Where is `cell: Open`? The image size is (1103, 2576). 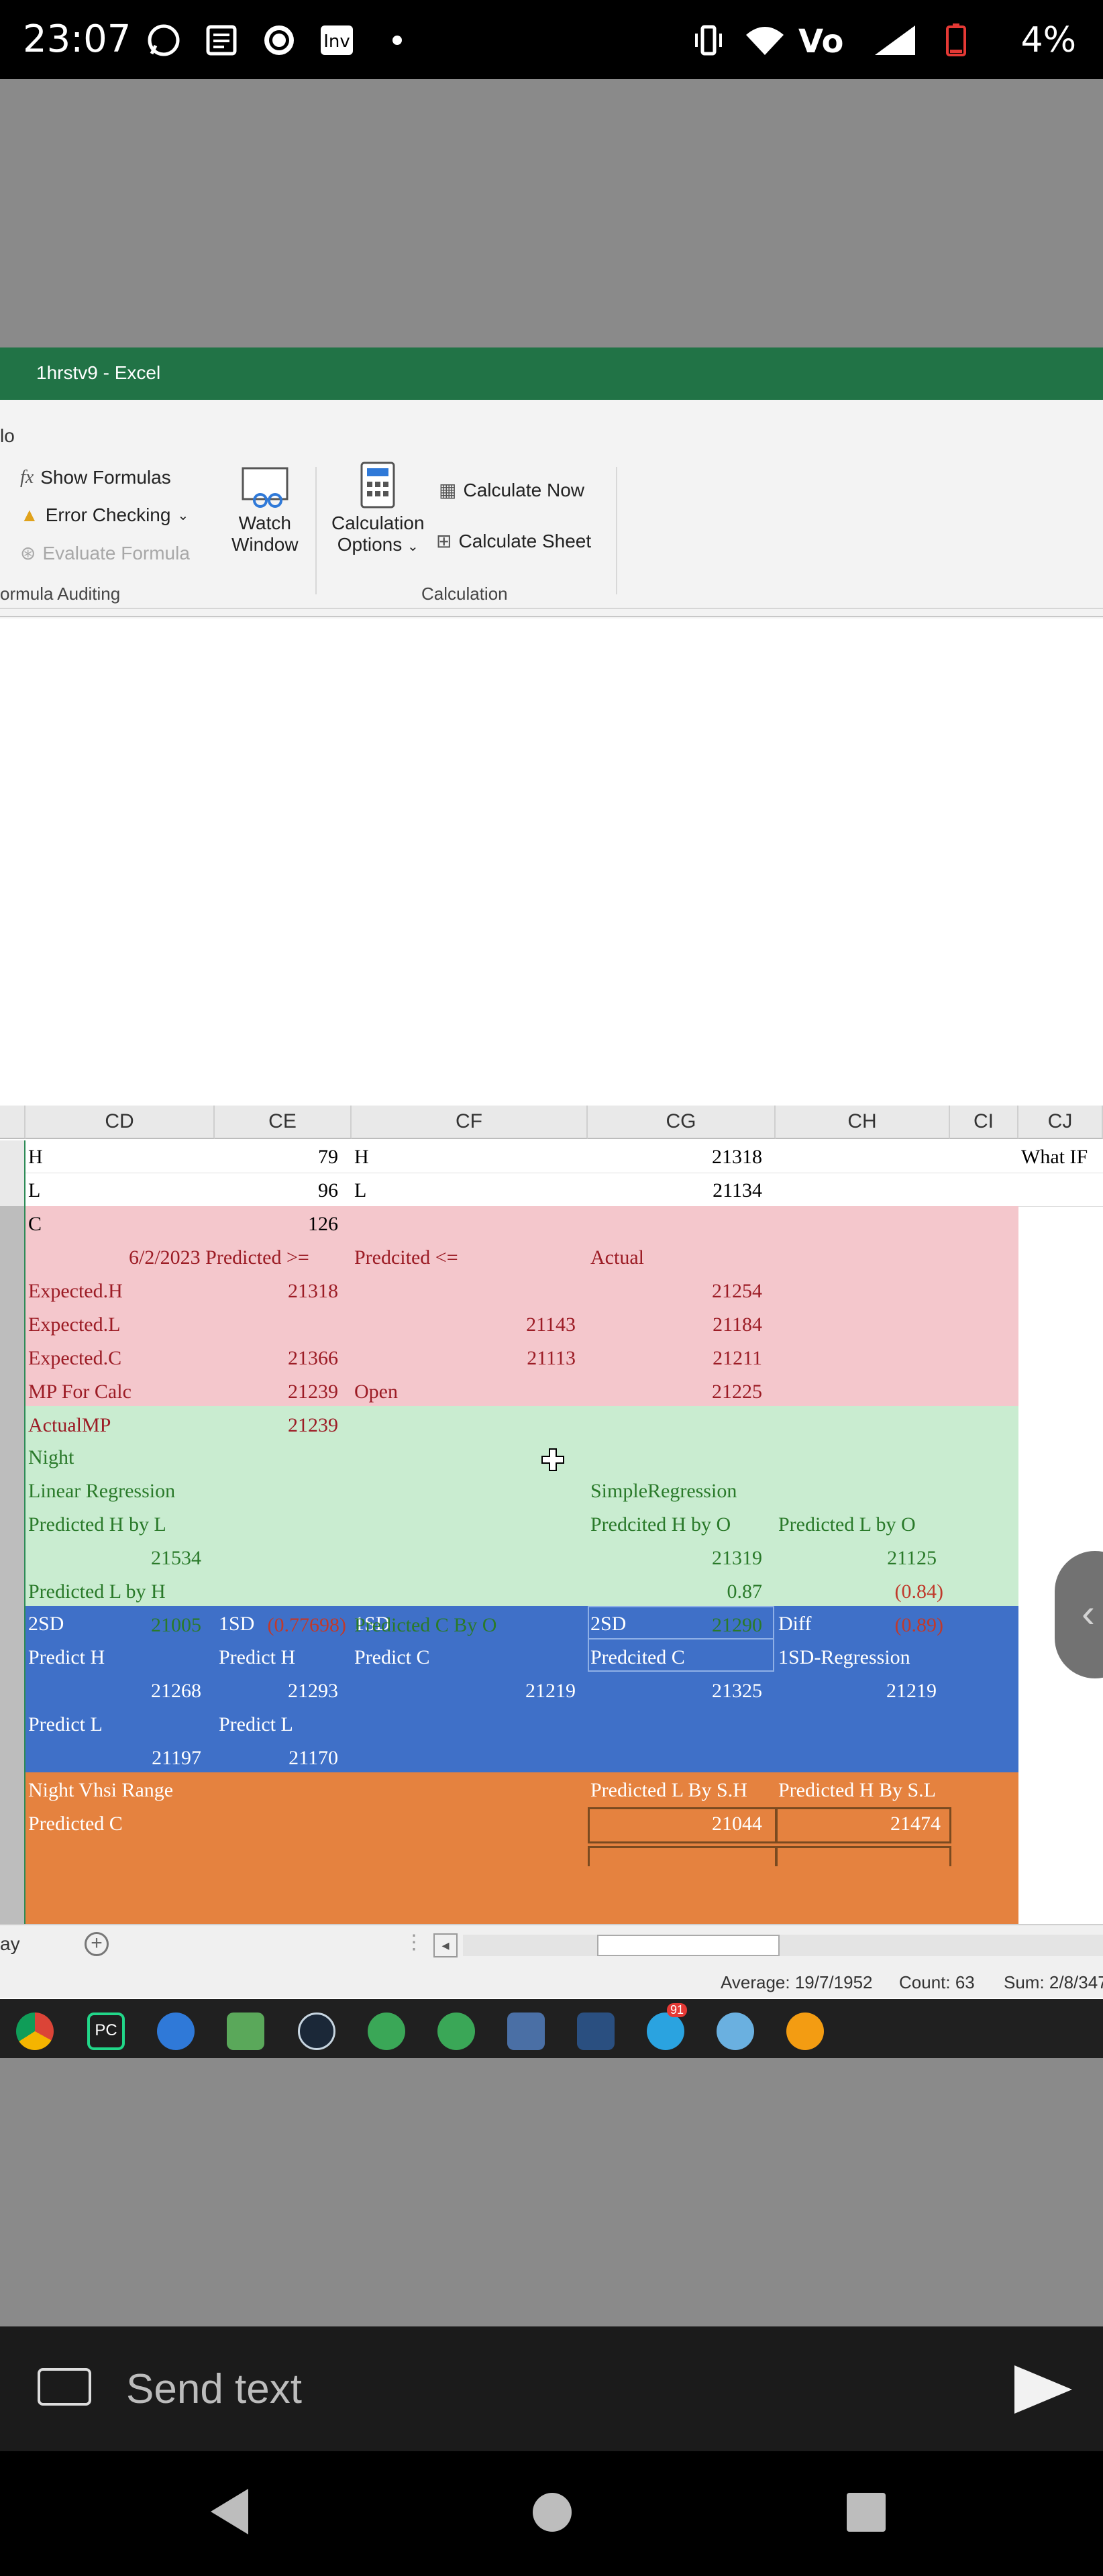
cell: Open is located at coordinates (376, 1392).